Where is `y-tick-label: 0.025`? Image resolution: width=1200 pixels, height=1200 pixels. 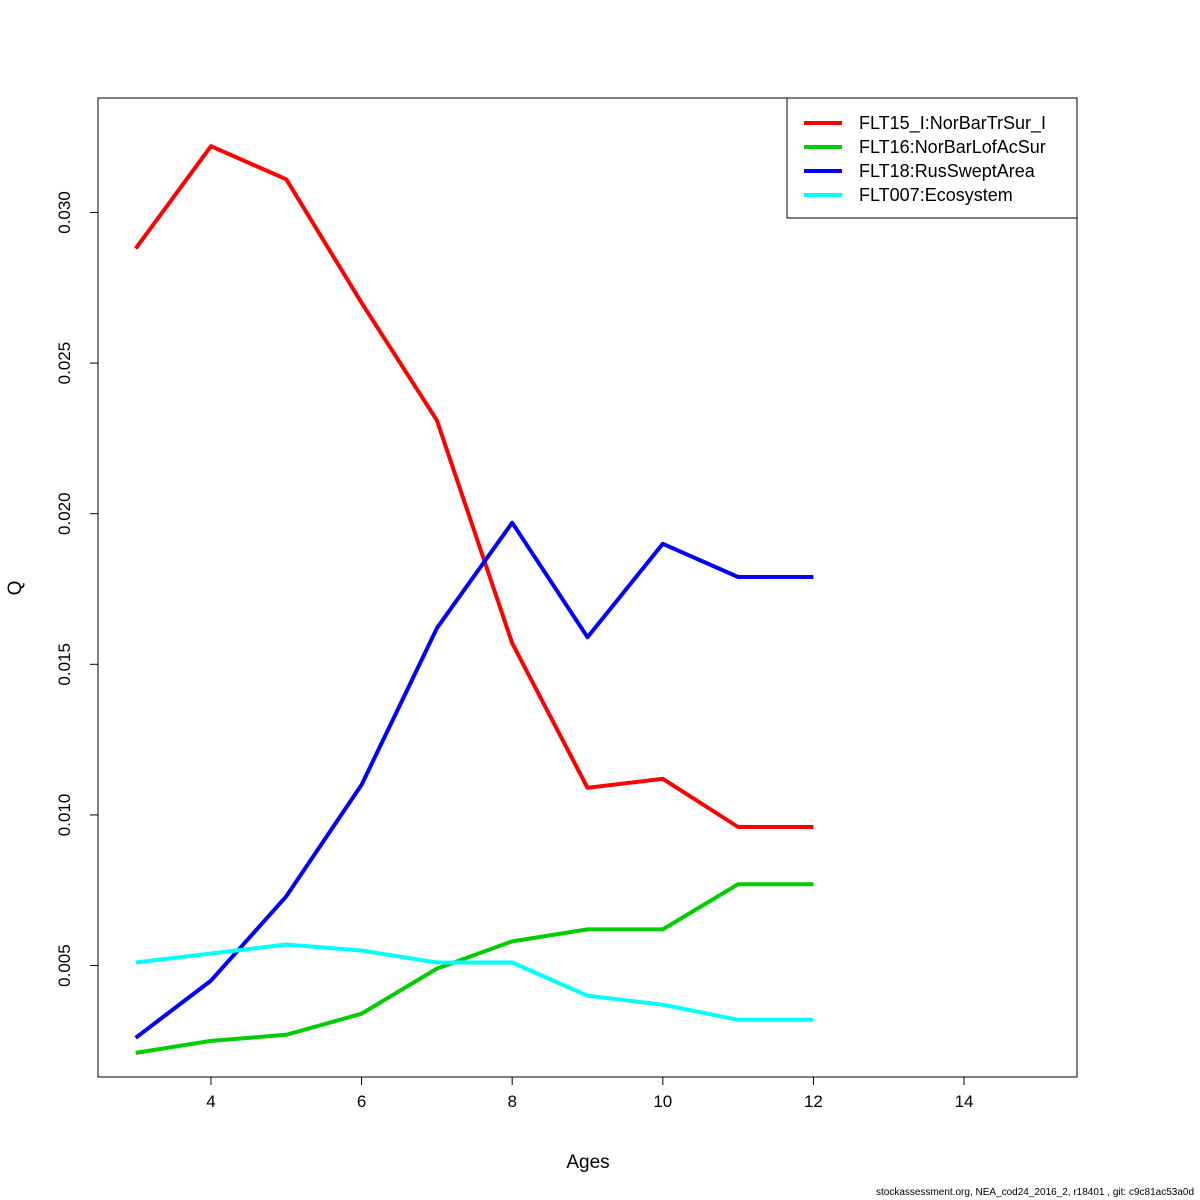 y-tick-label: 0.025 is located at coordinates (64, 363).